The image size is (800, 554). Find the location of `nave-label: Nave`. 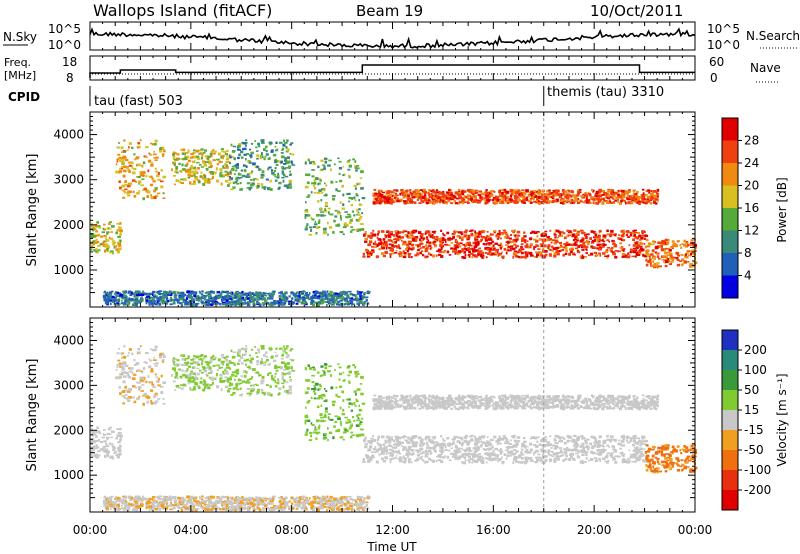

nave-label: Nave is located at coordinates (765, 68).